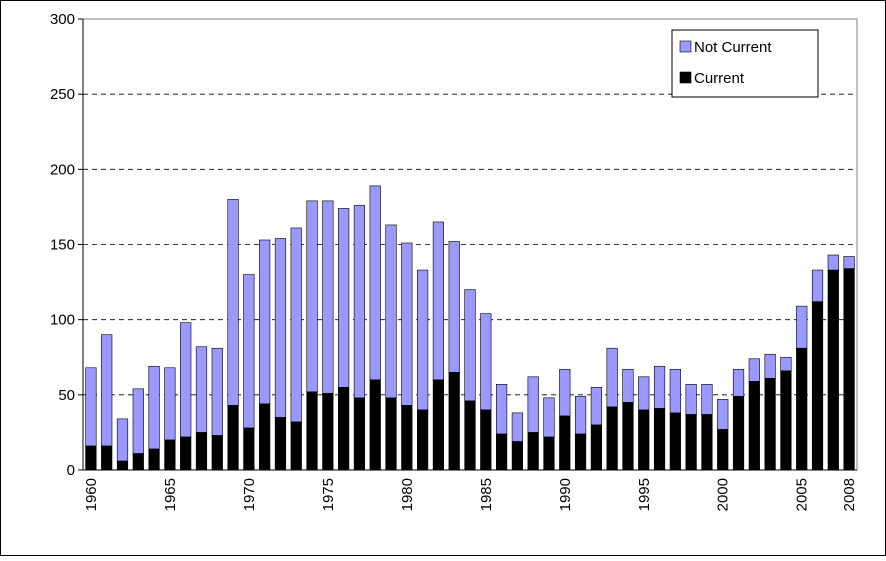 This screenshot has width=886, height=561. Describe the element at coordinates (723, 494) in the screenshot. I see `x-tick-label: 2000` at that location.